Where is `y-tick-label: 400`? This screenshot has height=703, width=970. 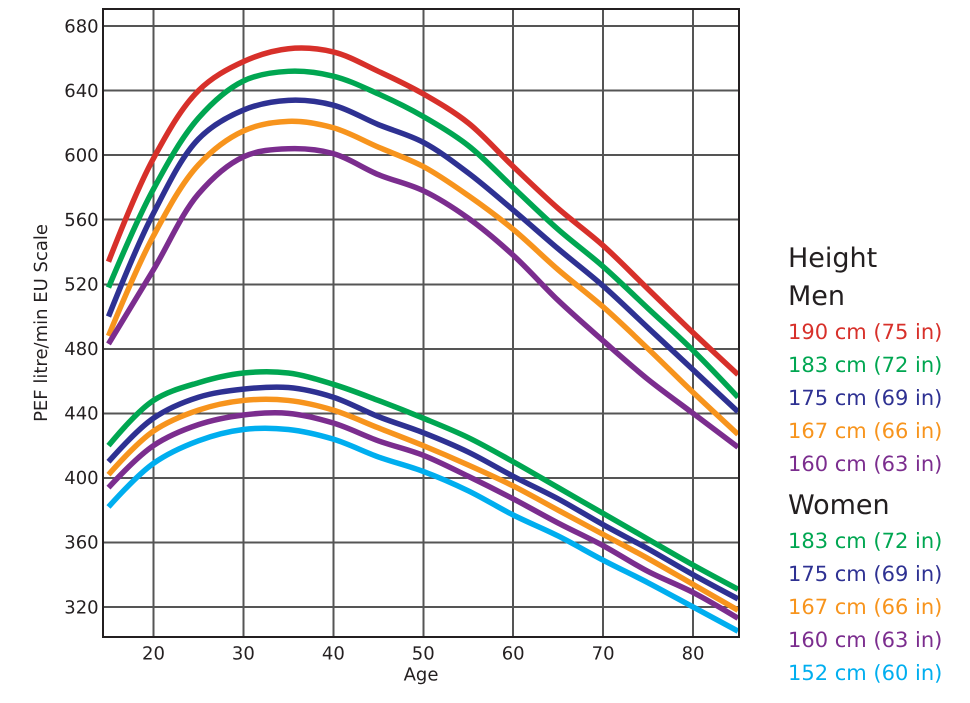
y-tick-label: 400 is located at coordinates (81, 479).